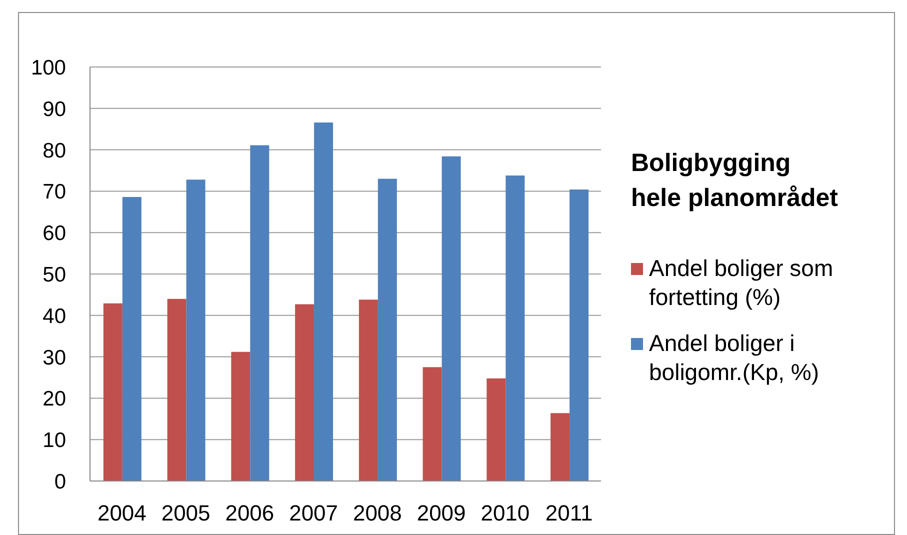 The image size is (907, 535). I want to click on x-tick-label: 2004, so click(121, 513).